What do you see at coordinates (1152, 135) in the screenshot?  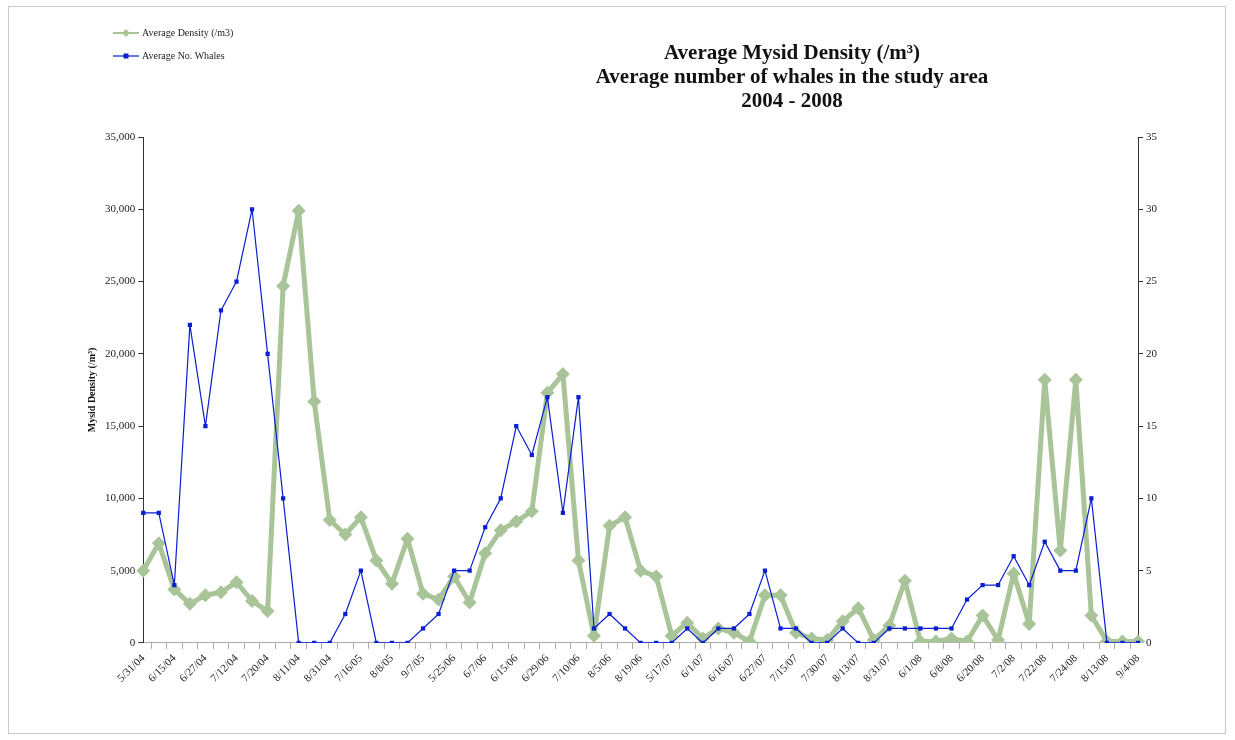 I see `y2-tick-label: 35` at bounding box center [1152, 135].